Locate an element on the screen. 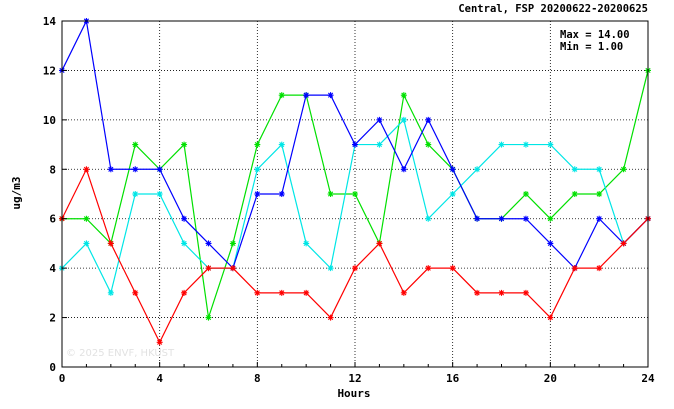 The image size is (674, 409). watermark: © 2025 ENVF, HKUST is located at coordinates (120, 353).